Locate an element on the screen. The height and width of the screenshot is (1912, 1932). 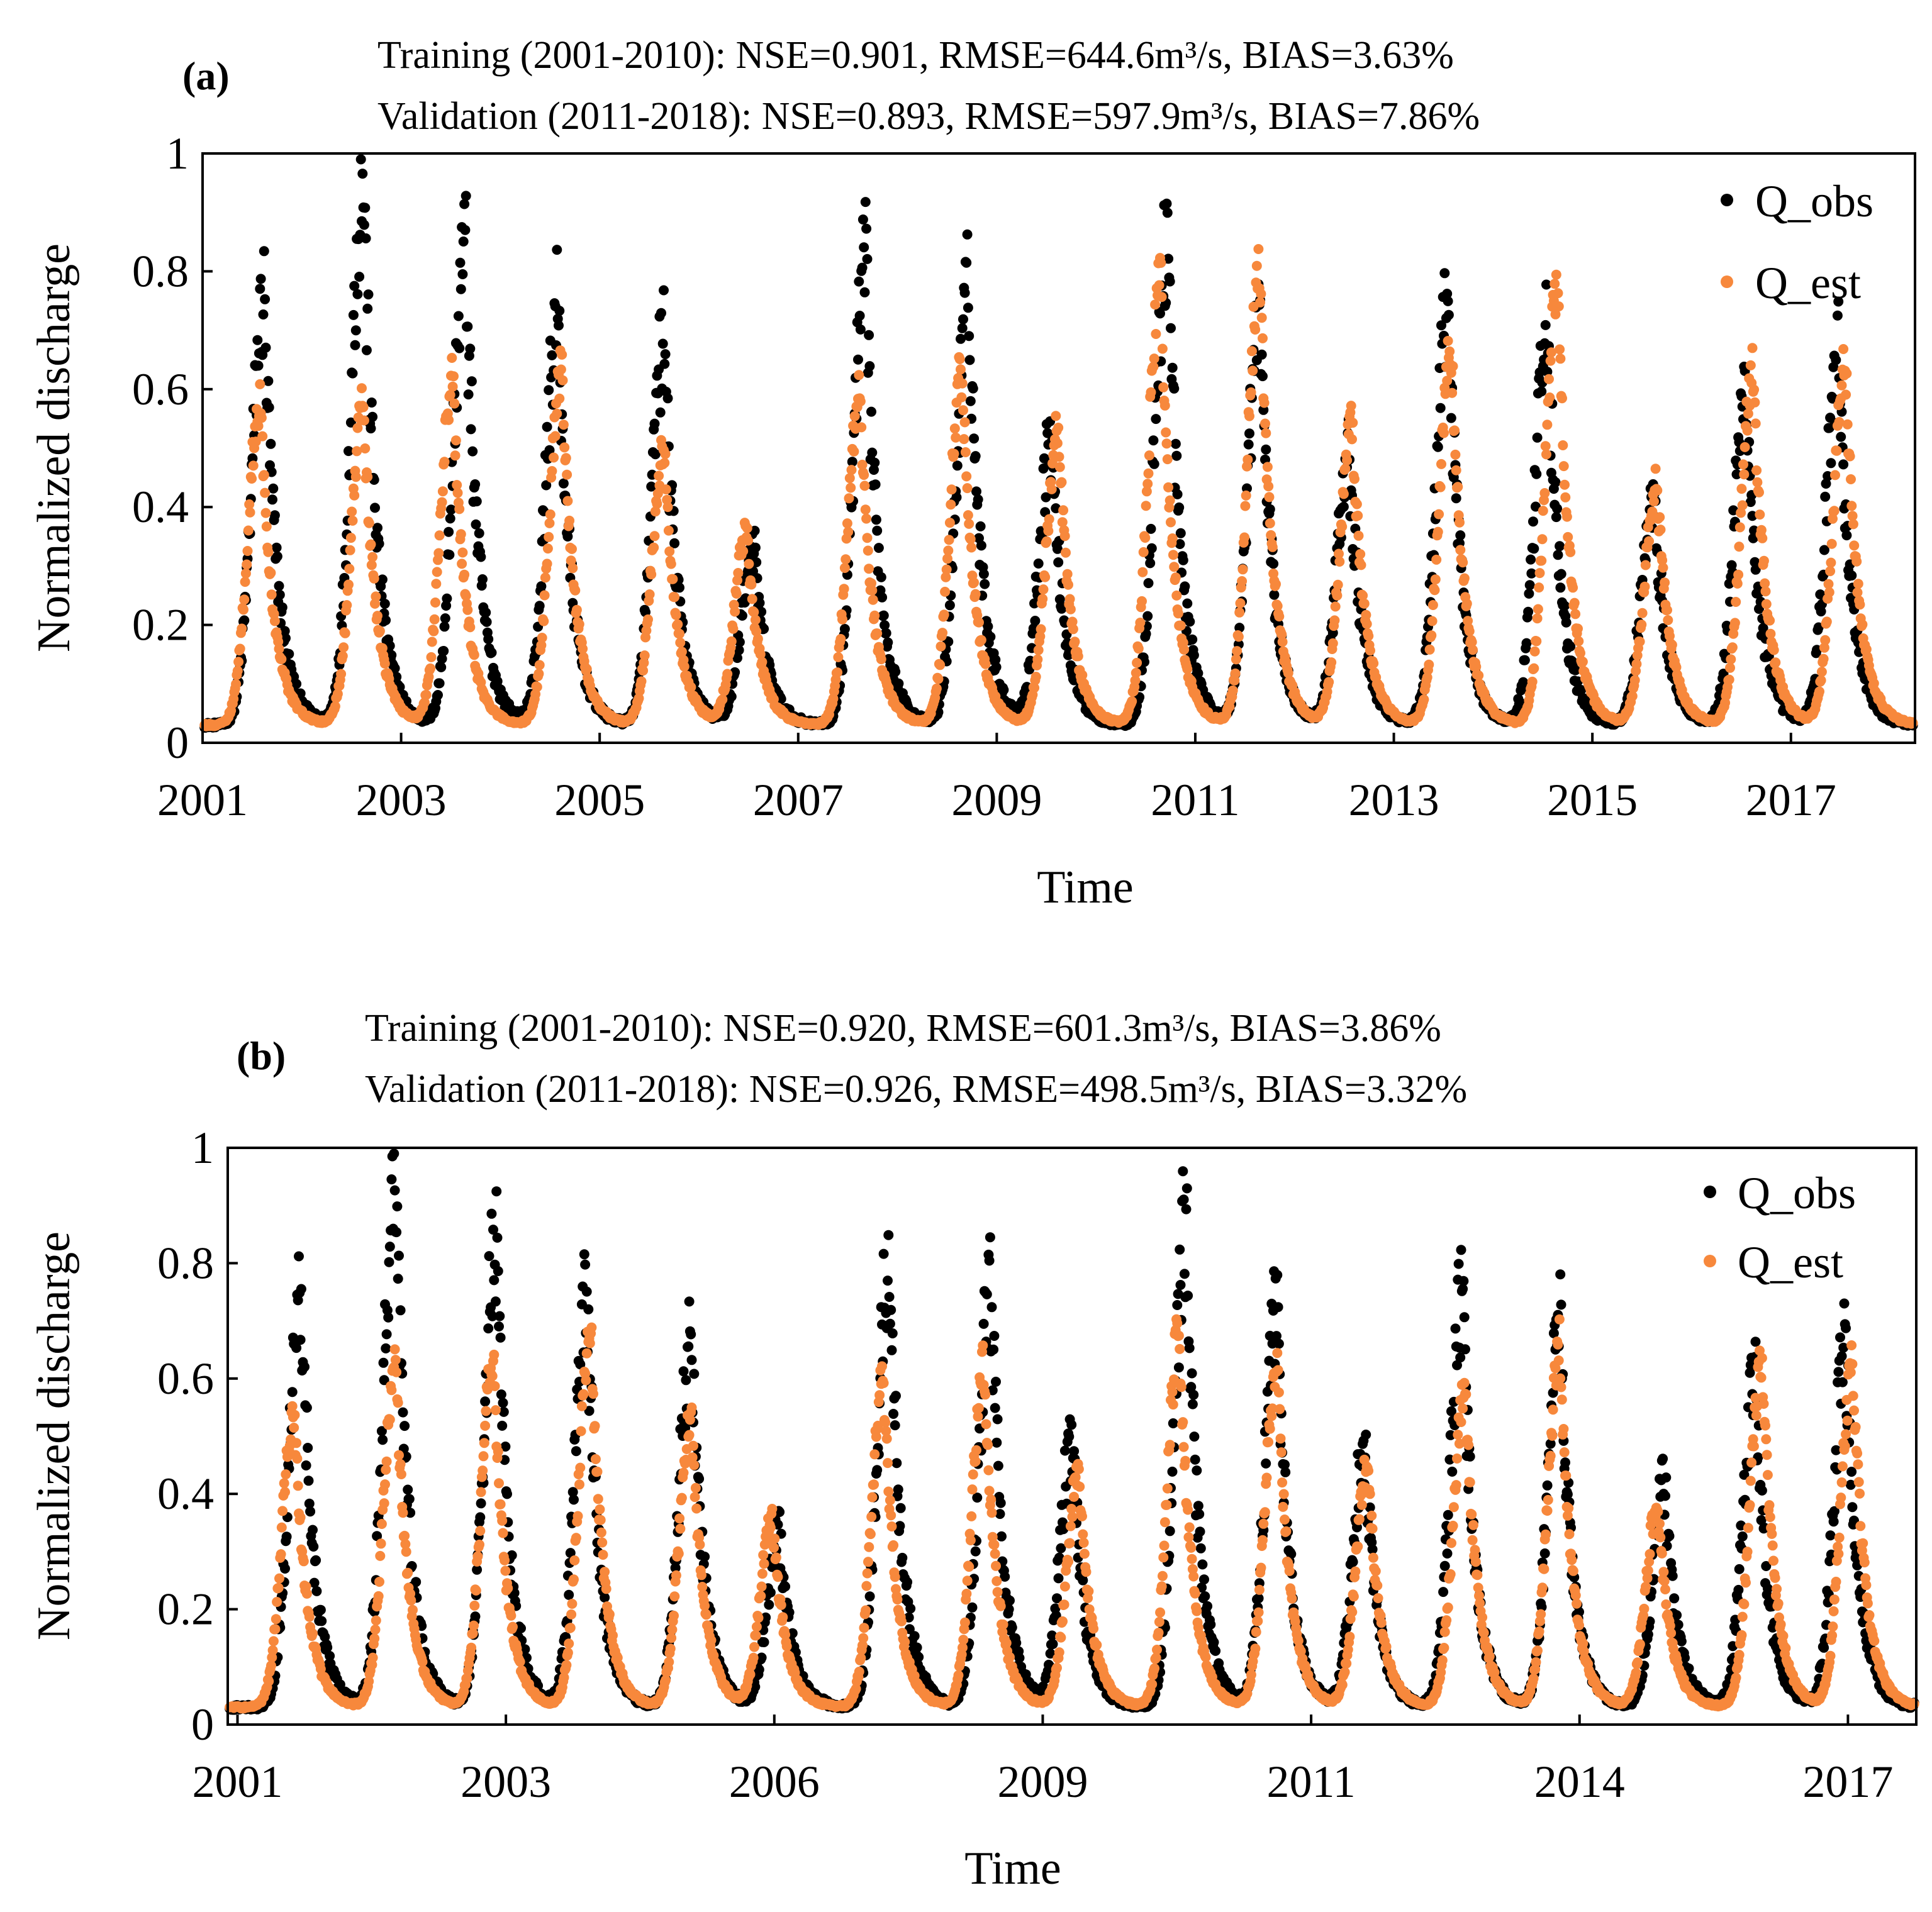
y-tick-label: 0 is located at coordinates (177, 743).